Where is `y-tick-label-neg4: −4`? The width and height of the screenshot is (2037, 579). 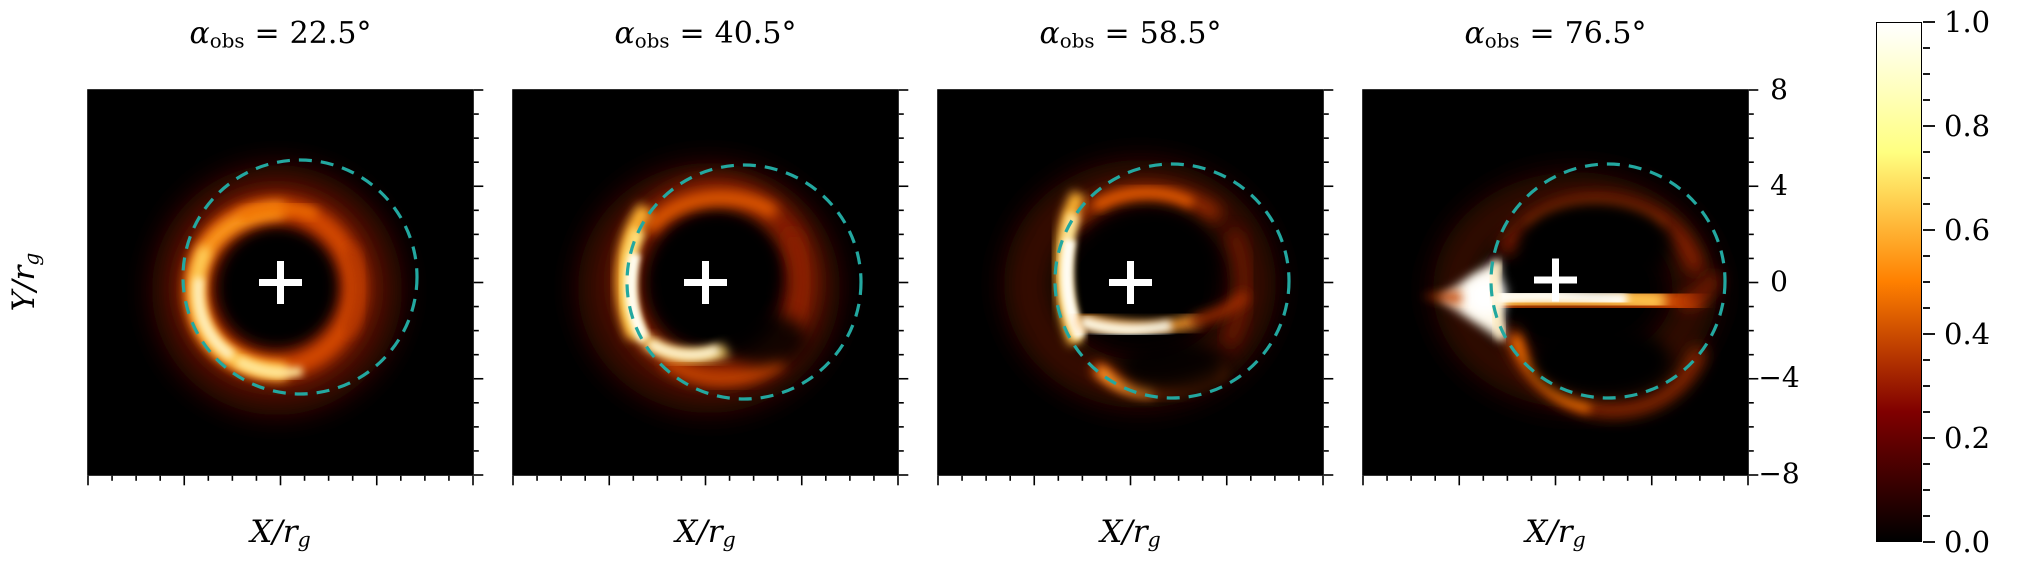
y-tick-label-neg4: −4 is located at coordinates (1779, 377).